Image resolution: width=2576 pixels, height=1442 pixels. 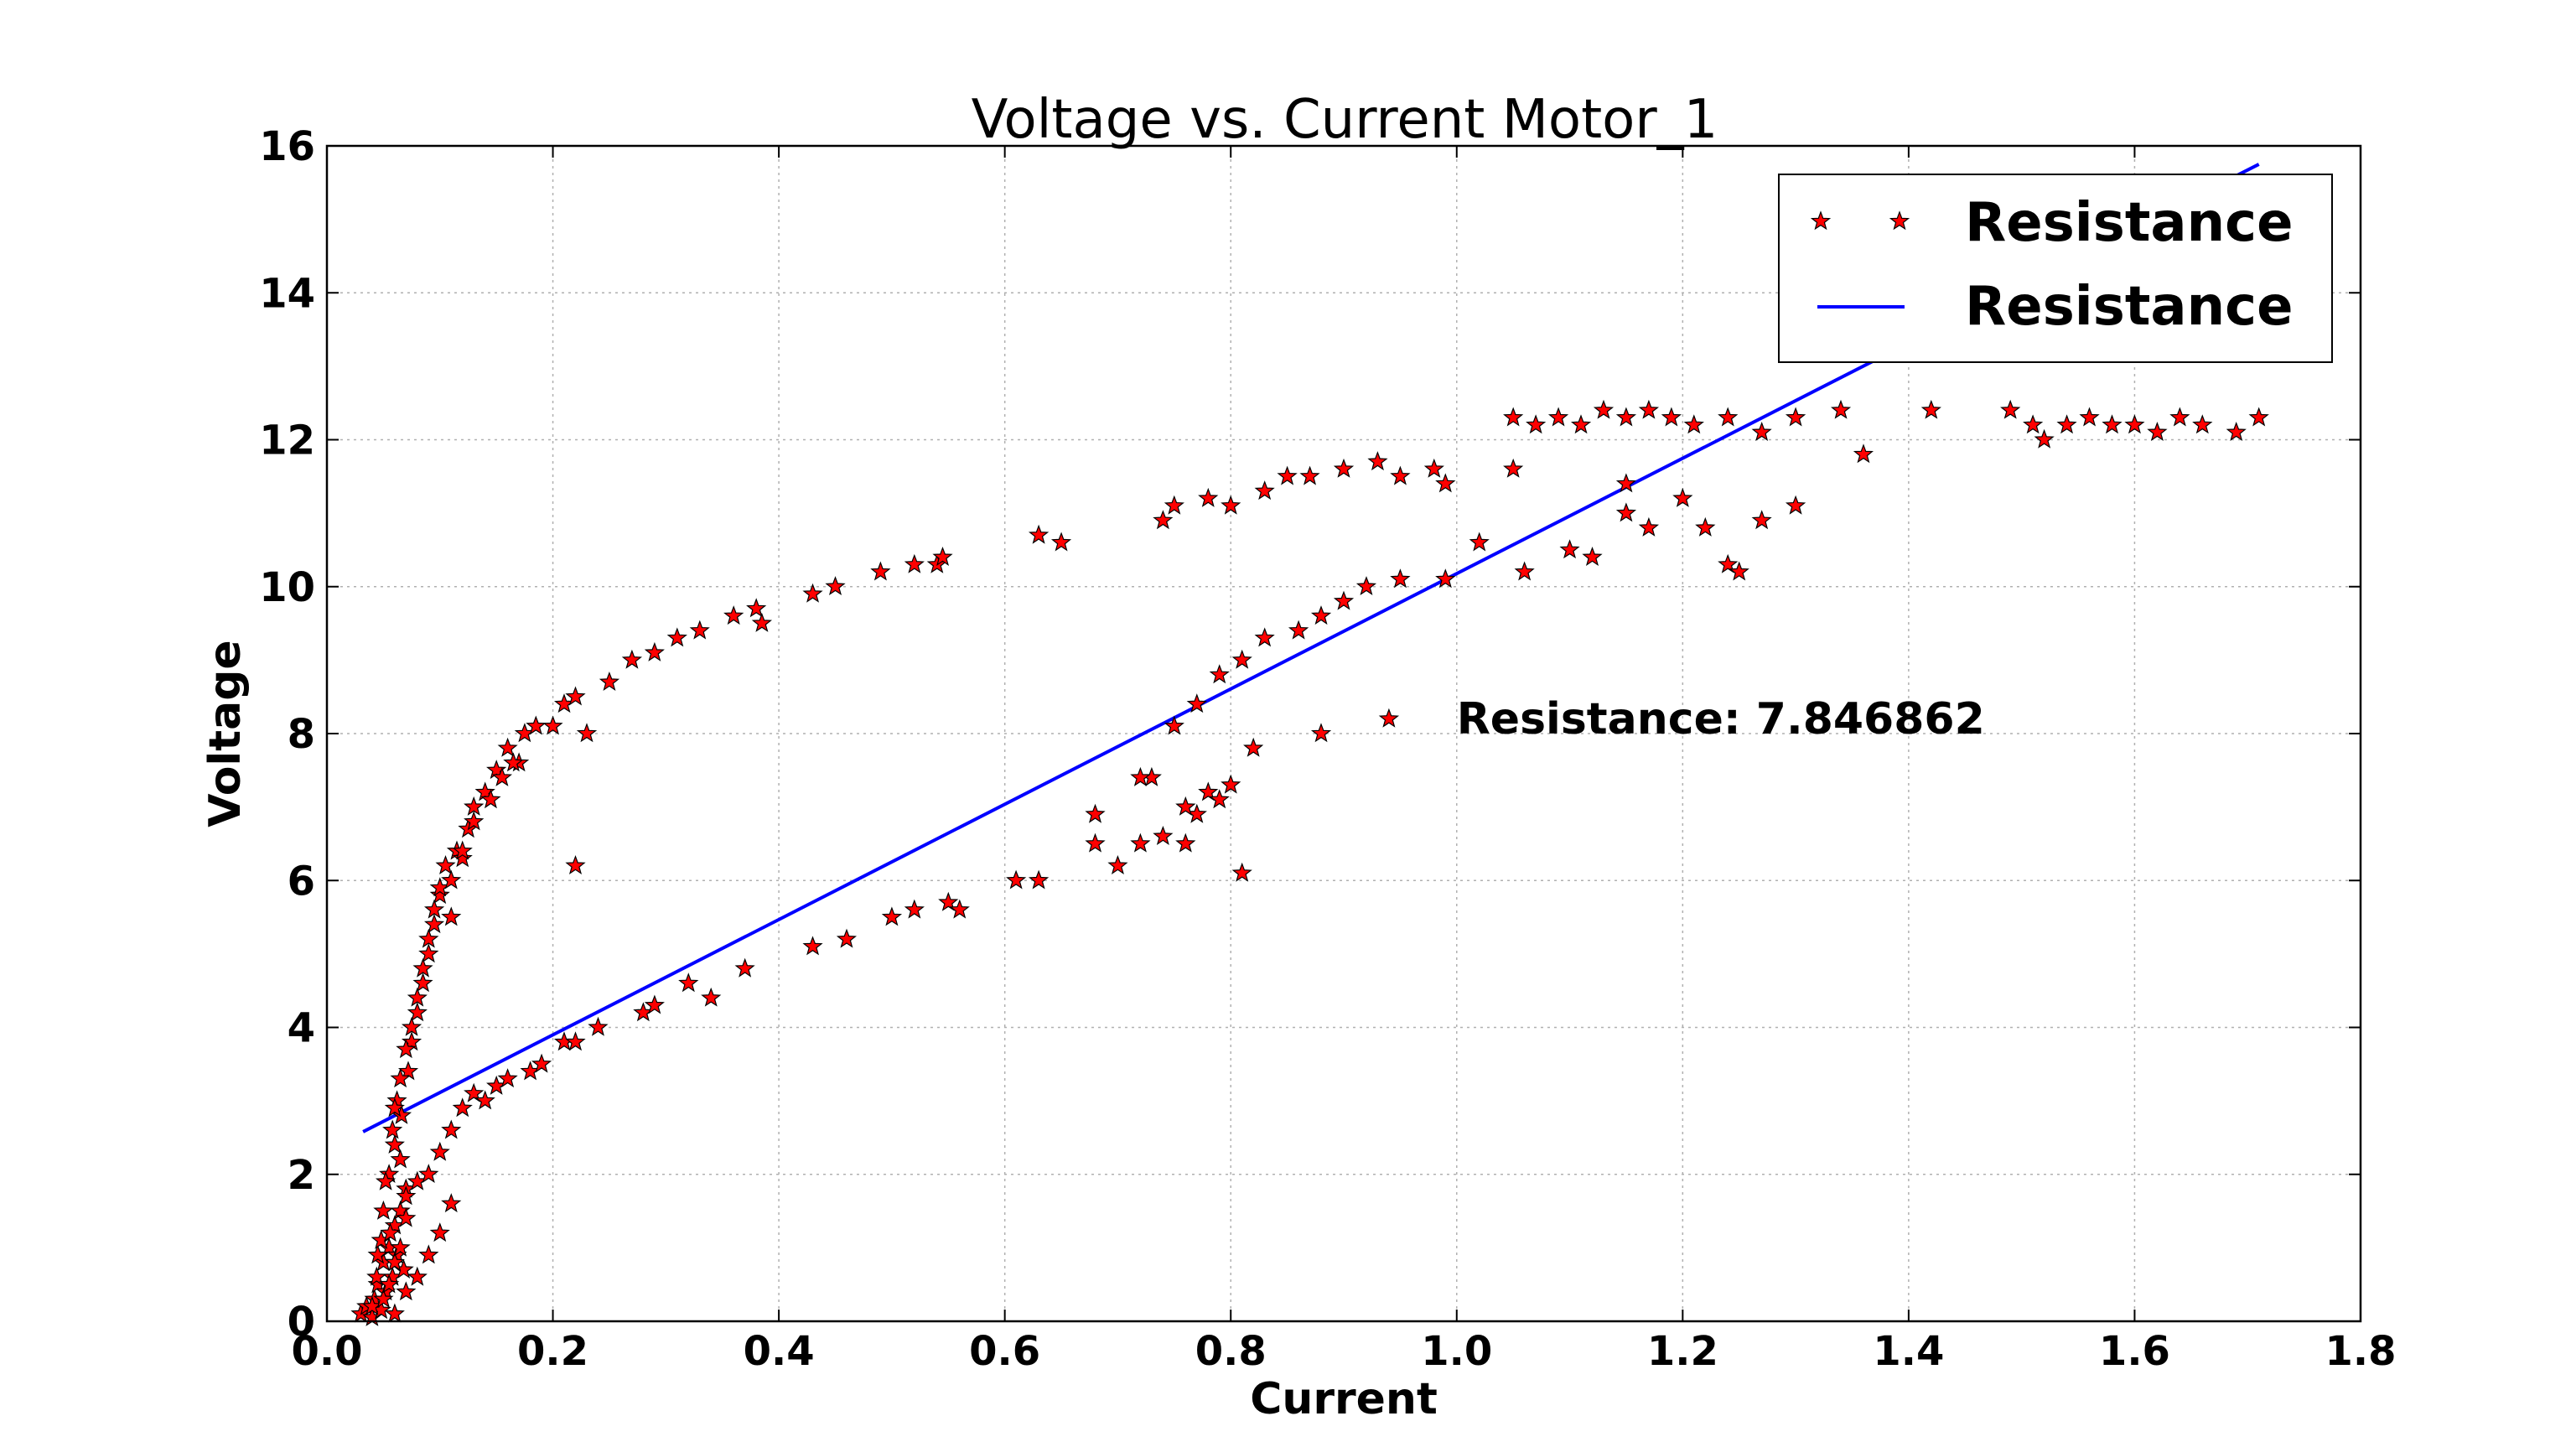 I want to click on x-tick-label: 0.0, so click(x=326, y=1351).